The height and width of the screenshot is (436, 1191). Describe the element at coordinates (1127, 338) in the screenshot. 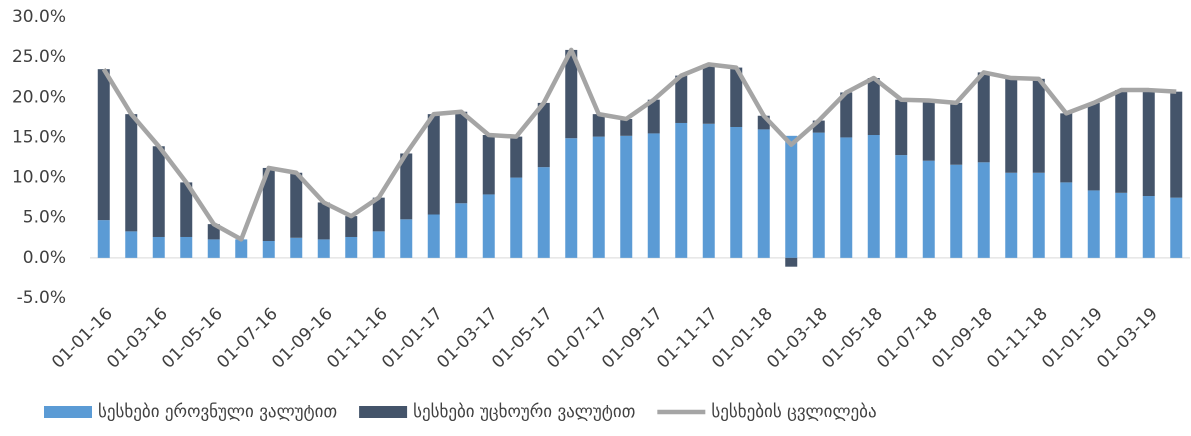

I see `x-tick-label: 01-03-19` at that location.